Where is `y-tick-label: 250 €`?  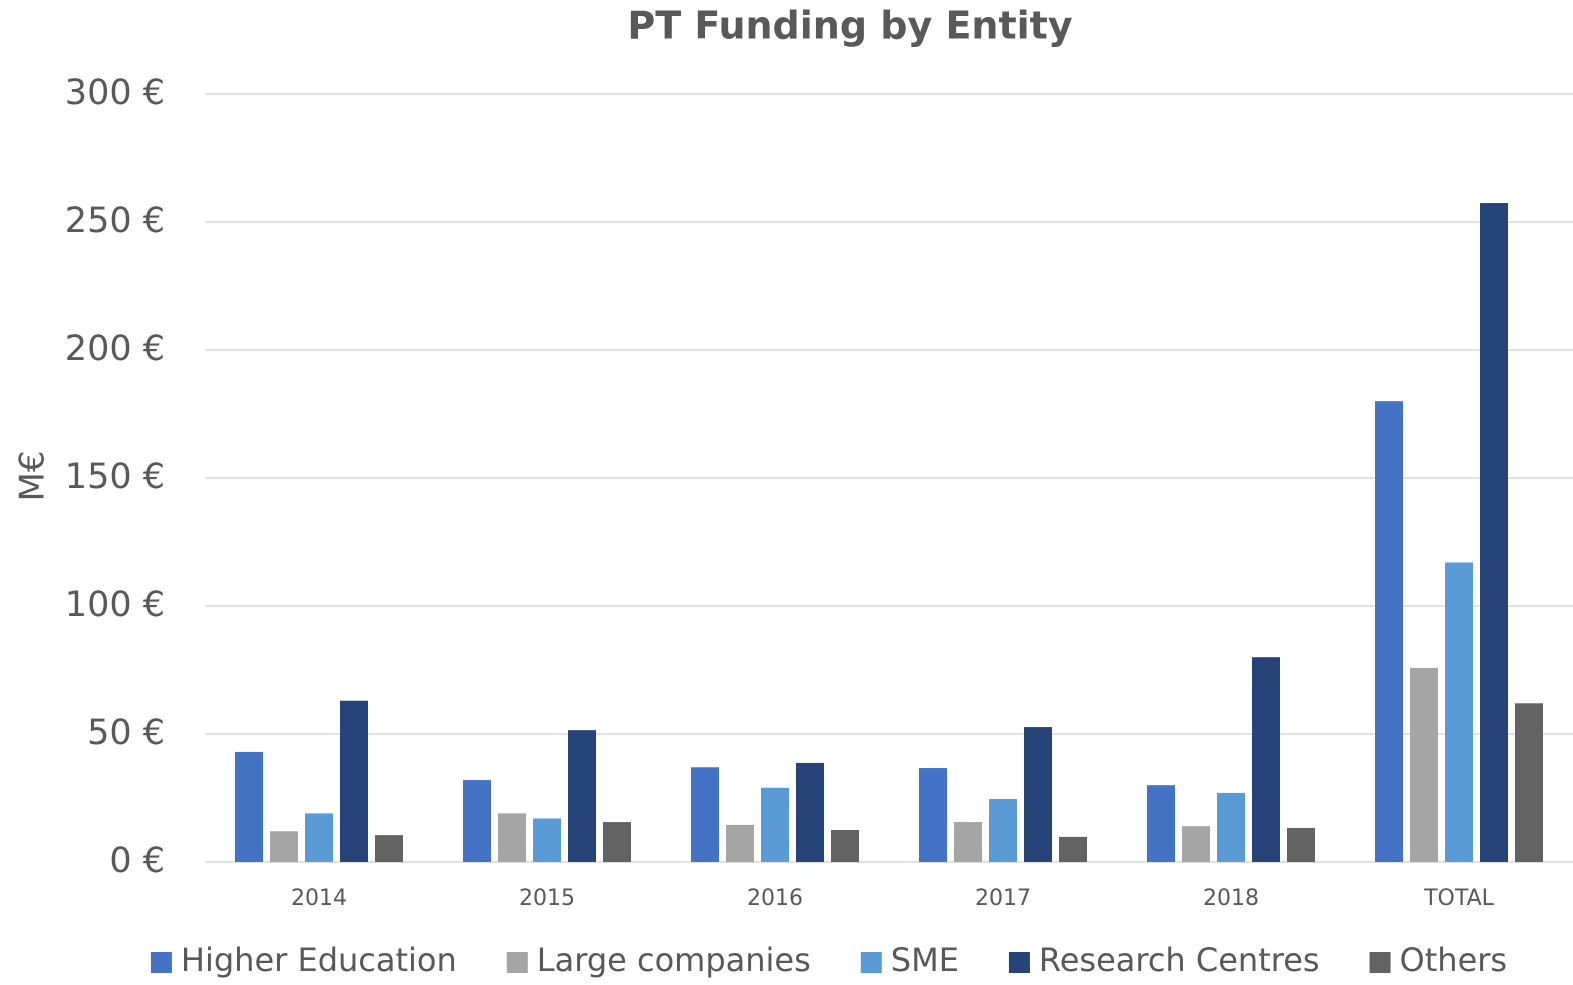 y-tick-label: 250 € is located at coordinates (115, 221).